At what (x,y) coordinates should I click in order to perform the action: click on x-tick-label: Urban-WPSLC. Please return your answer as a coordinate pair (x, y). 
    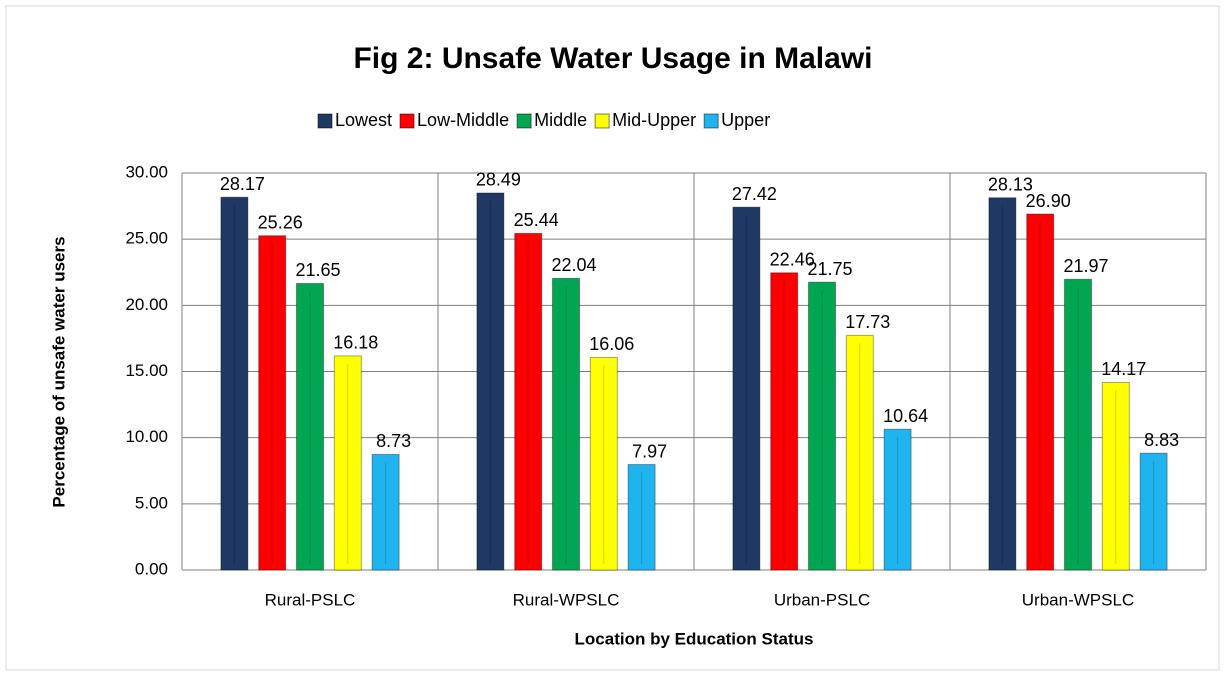
    Looking at the image, I should click on (1078, 599).